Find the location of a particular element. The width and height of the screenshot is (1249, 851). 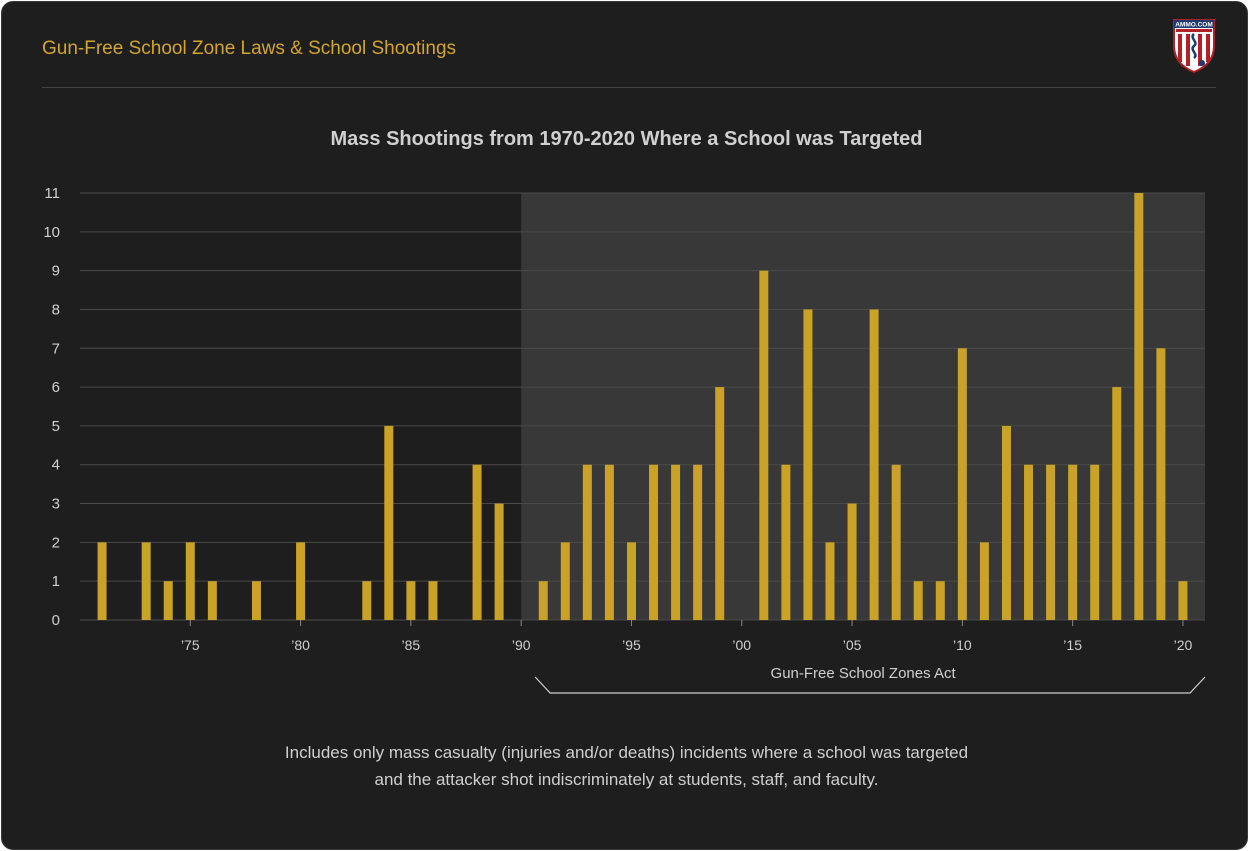

bar-2007 is located at coordinates (896, 542).